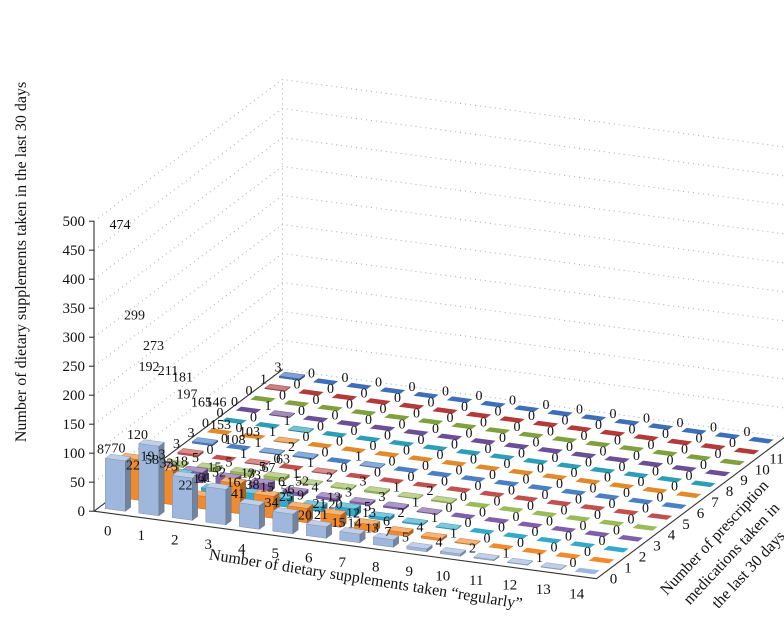 This screenshot has width=784, height=618. Describe the element at coordinates (134, 316) in the screenshot. I see `data-label: 299` at that location.